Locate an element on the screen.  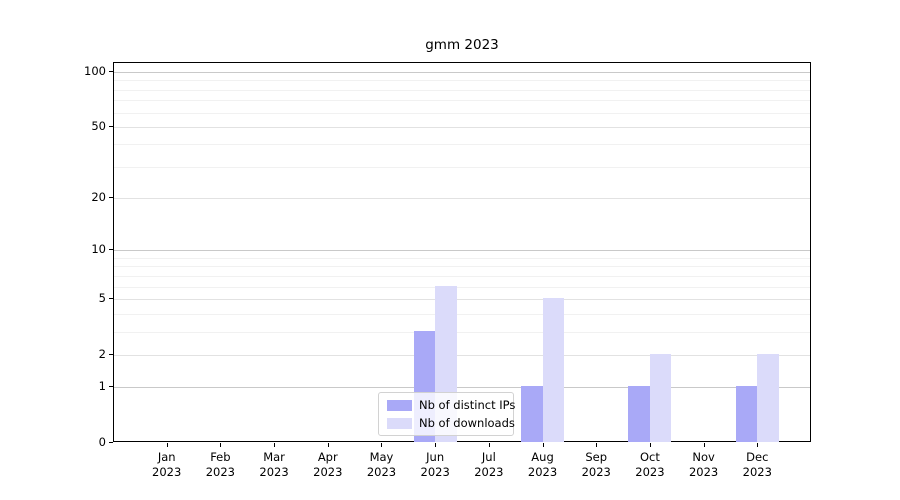
x-tick-label-dec: Dec 2023 is located at coordinates (757, 464).